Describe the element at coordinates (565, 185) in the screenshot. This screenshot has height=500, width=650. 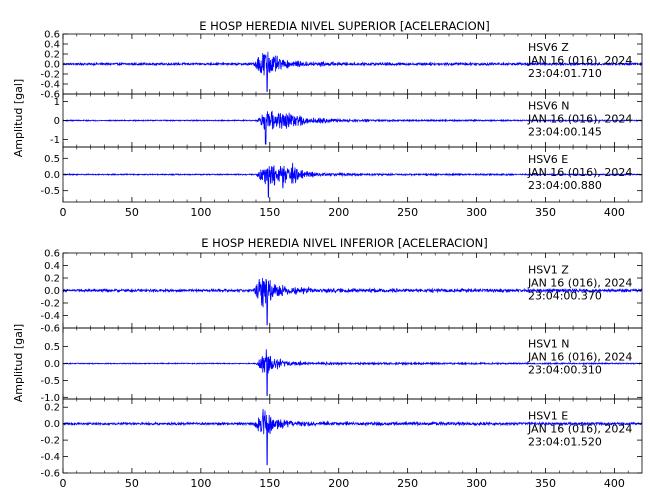
I see `record-time: 23:04:00.880` at that location.